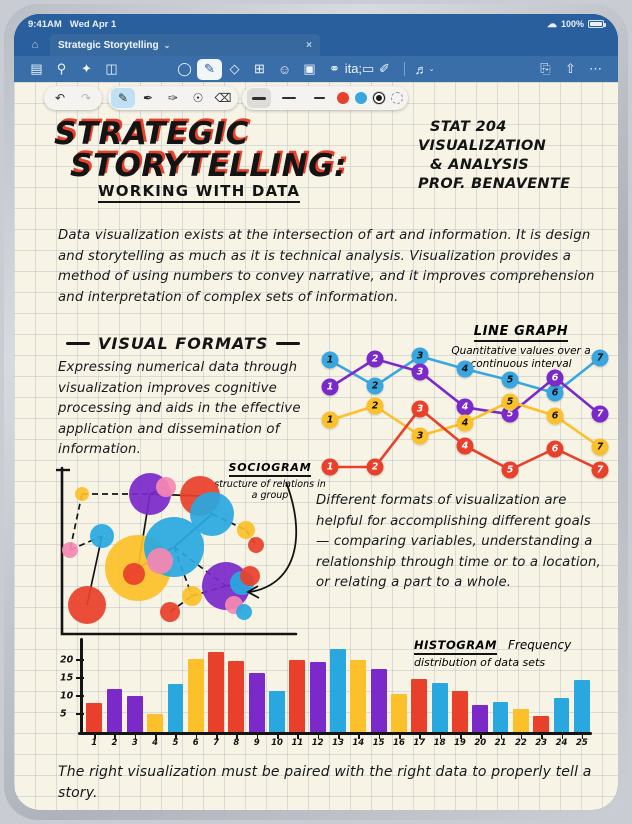 The width and height of the screenshot is (632, 824). Describe the element at coordinates (581, 743) in the screenshot. I see `histogram-x-tick-label: 25` at that location.